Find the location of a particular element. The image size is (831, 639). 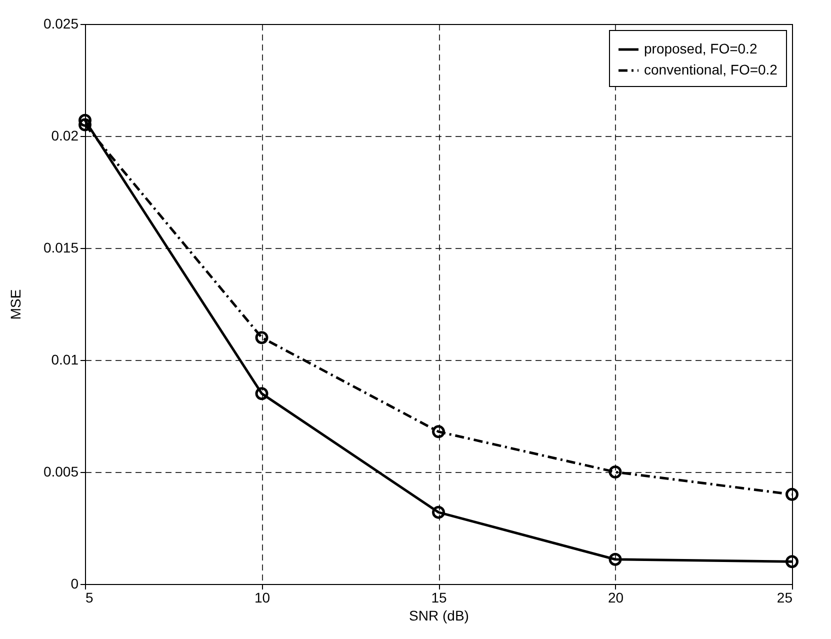

x-axis-title: SNR (dB) is located at coordinates (439, 616).